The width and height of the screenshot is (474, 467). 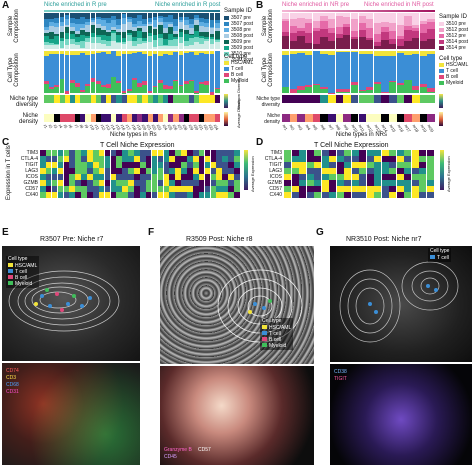 I want to click on panel-a-celltype-legend-label: Myeloid, so click(x=240, y=81).